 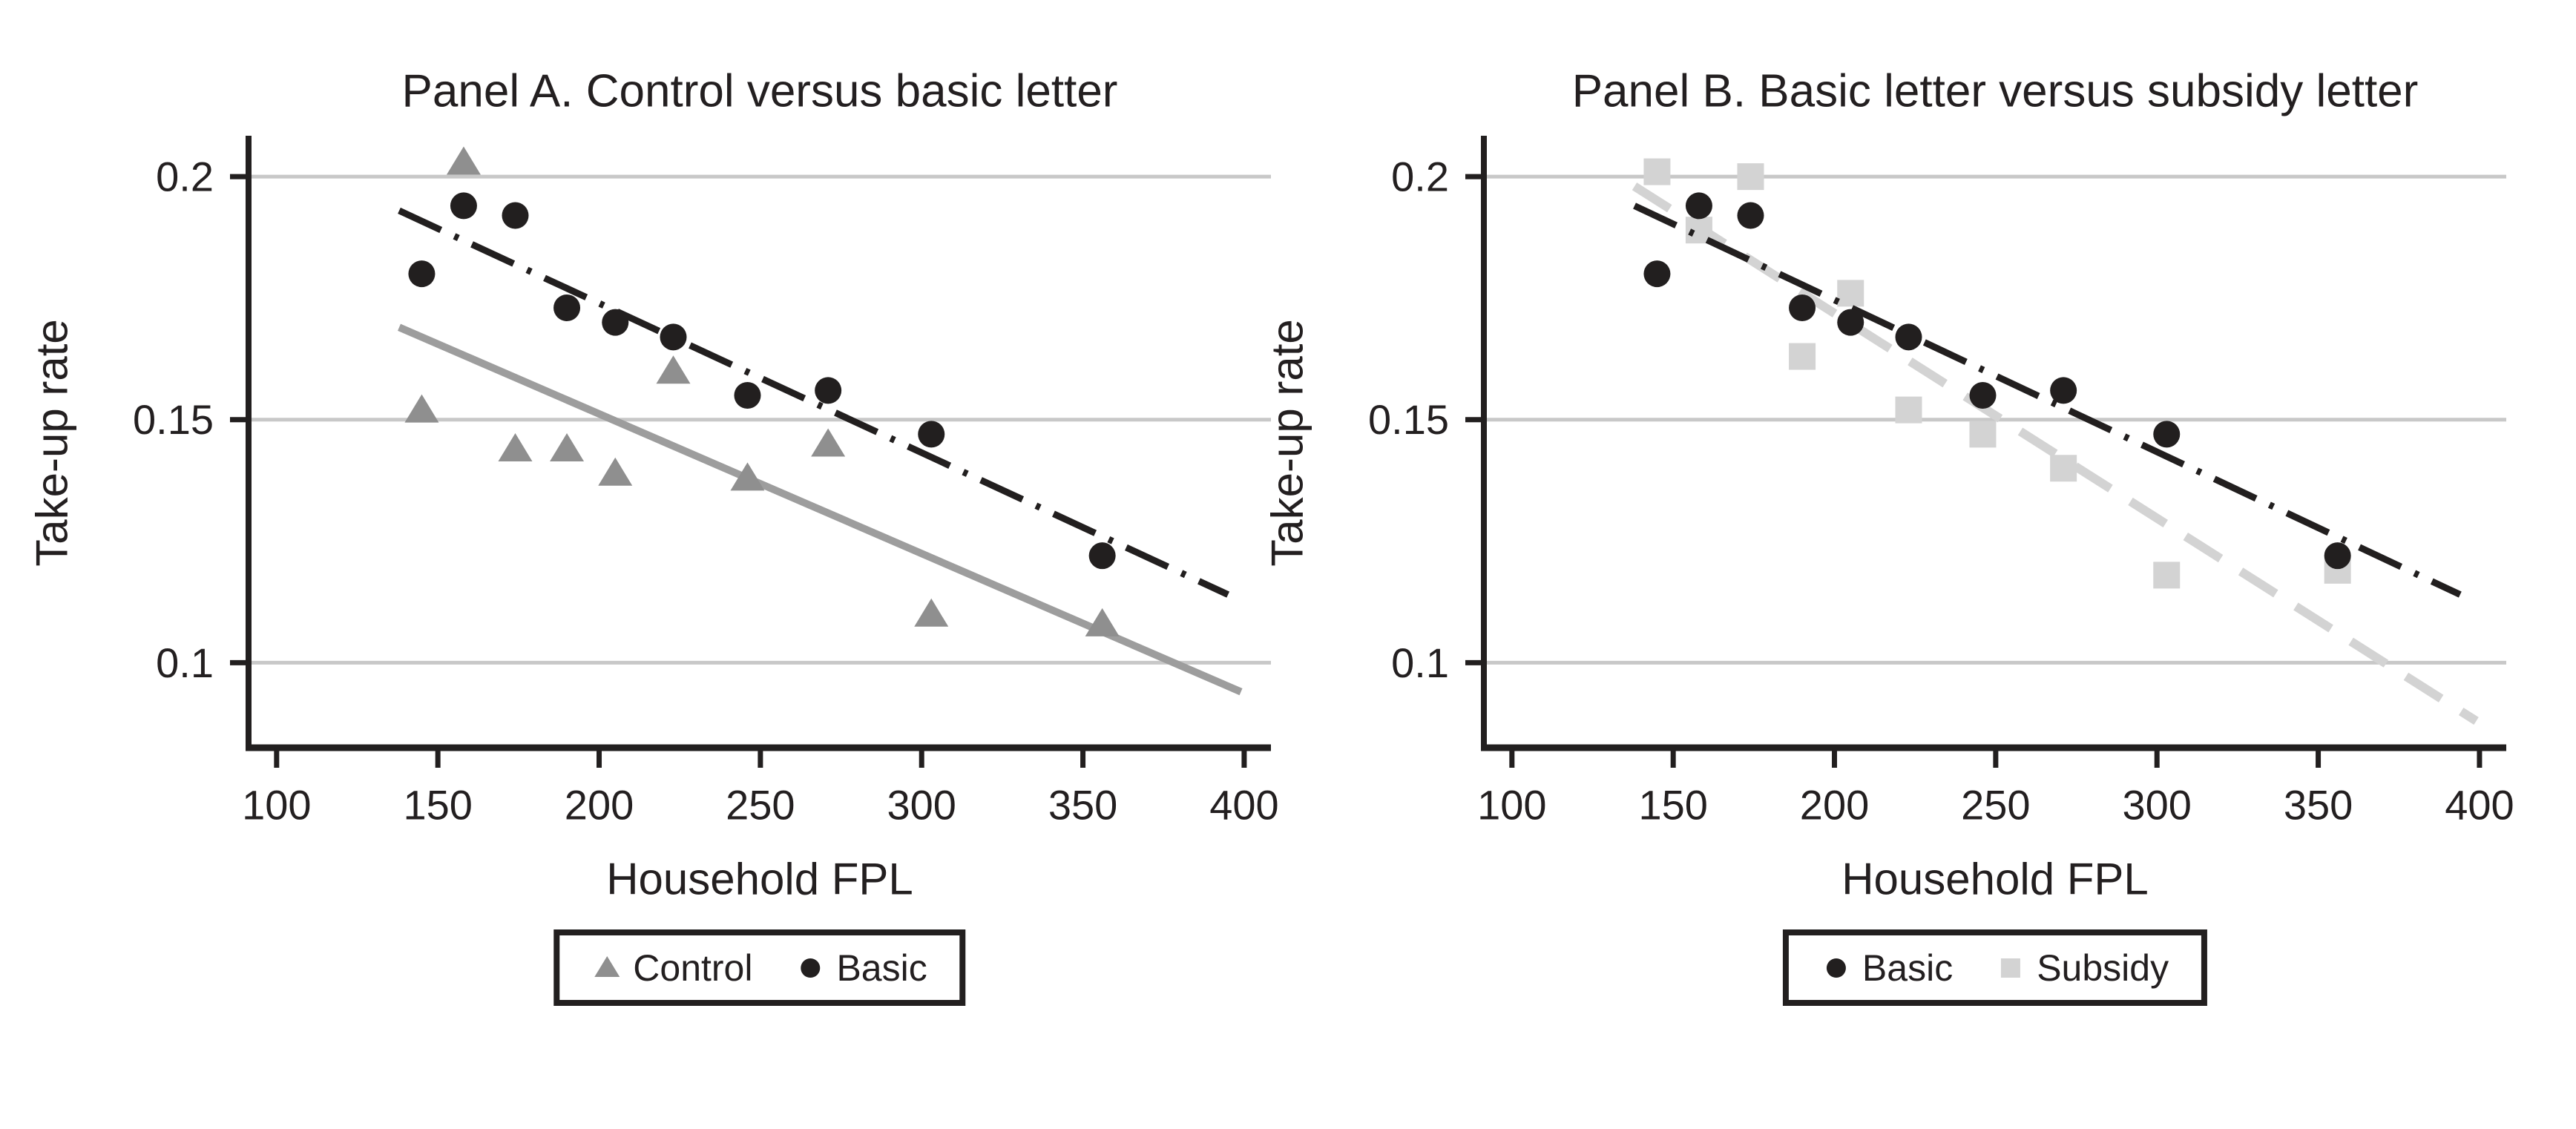 I want to click on square-icon, so click(x=2011, y=968).